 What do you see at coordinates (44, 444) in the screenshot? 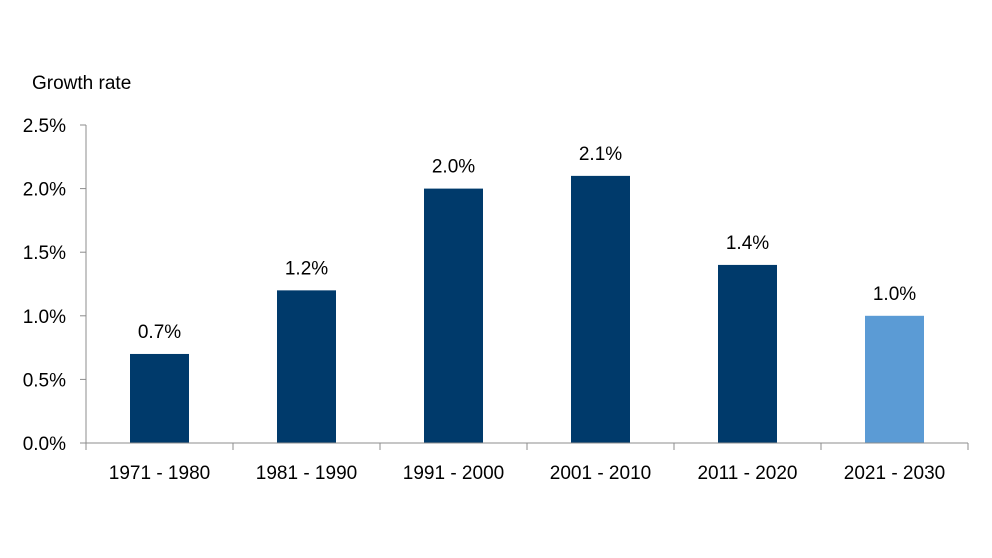
I see `y-tick-label: 0.0%` at bounding box center [44, 444].